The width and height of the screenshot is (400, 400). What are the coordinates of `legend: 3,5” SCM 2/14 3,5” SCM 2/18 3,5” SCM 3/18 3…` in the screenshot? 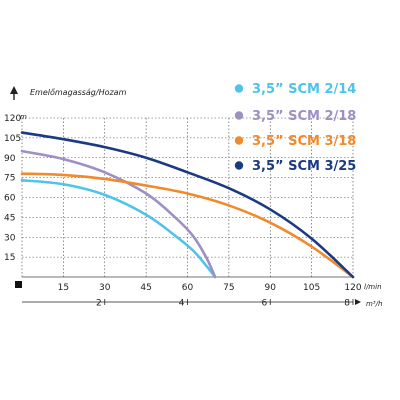 It's located at (295, 128).